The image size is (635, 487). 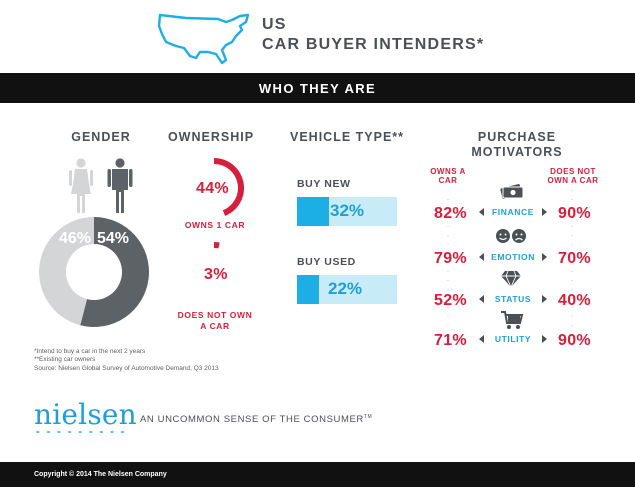 I want to click on footnote-2: **Existing car owners, so click(x=65, y=359).